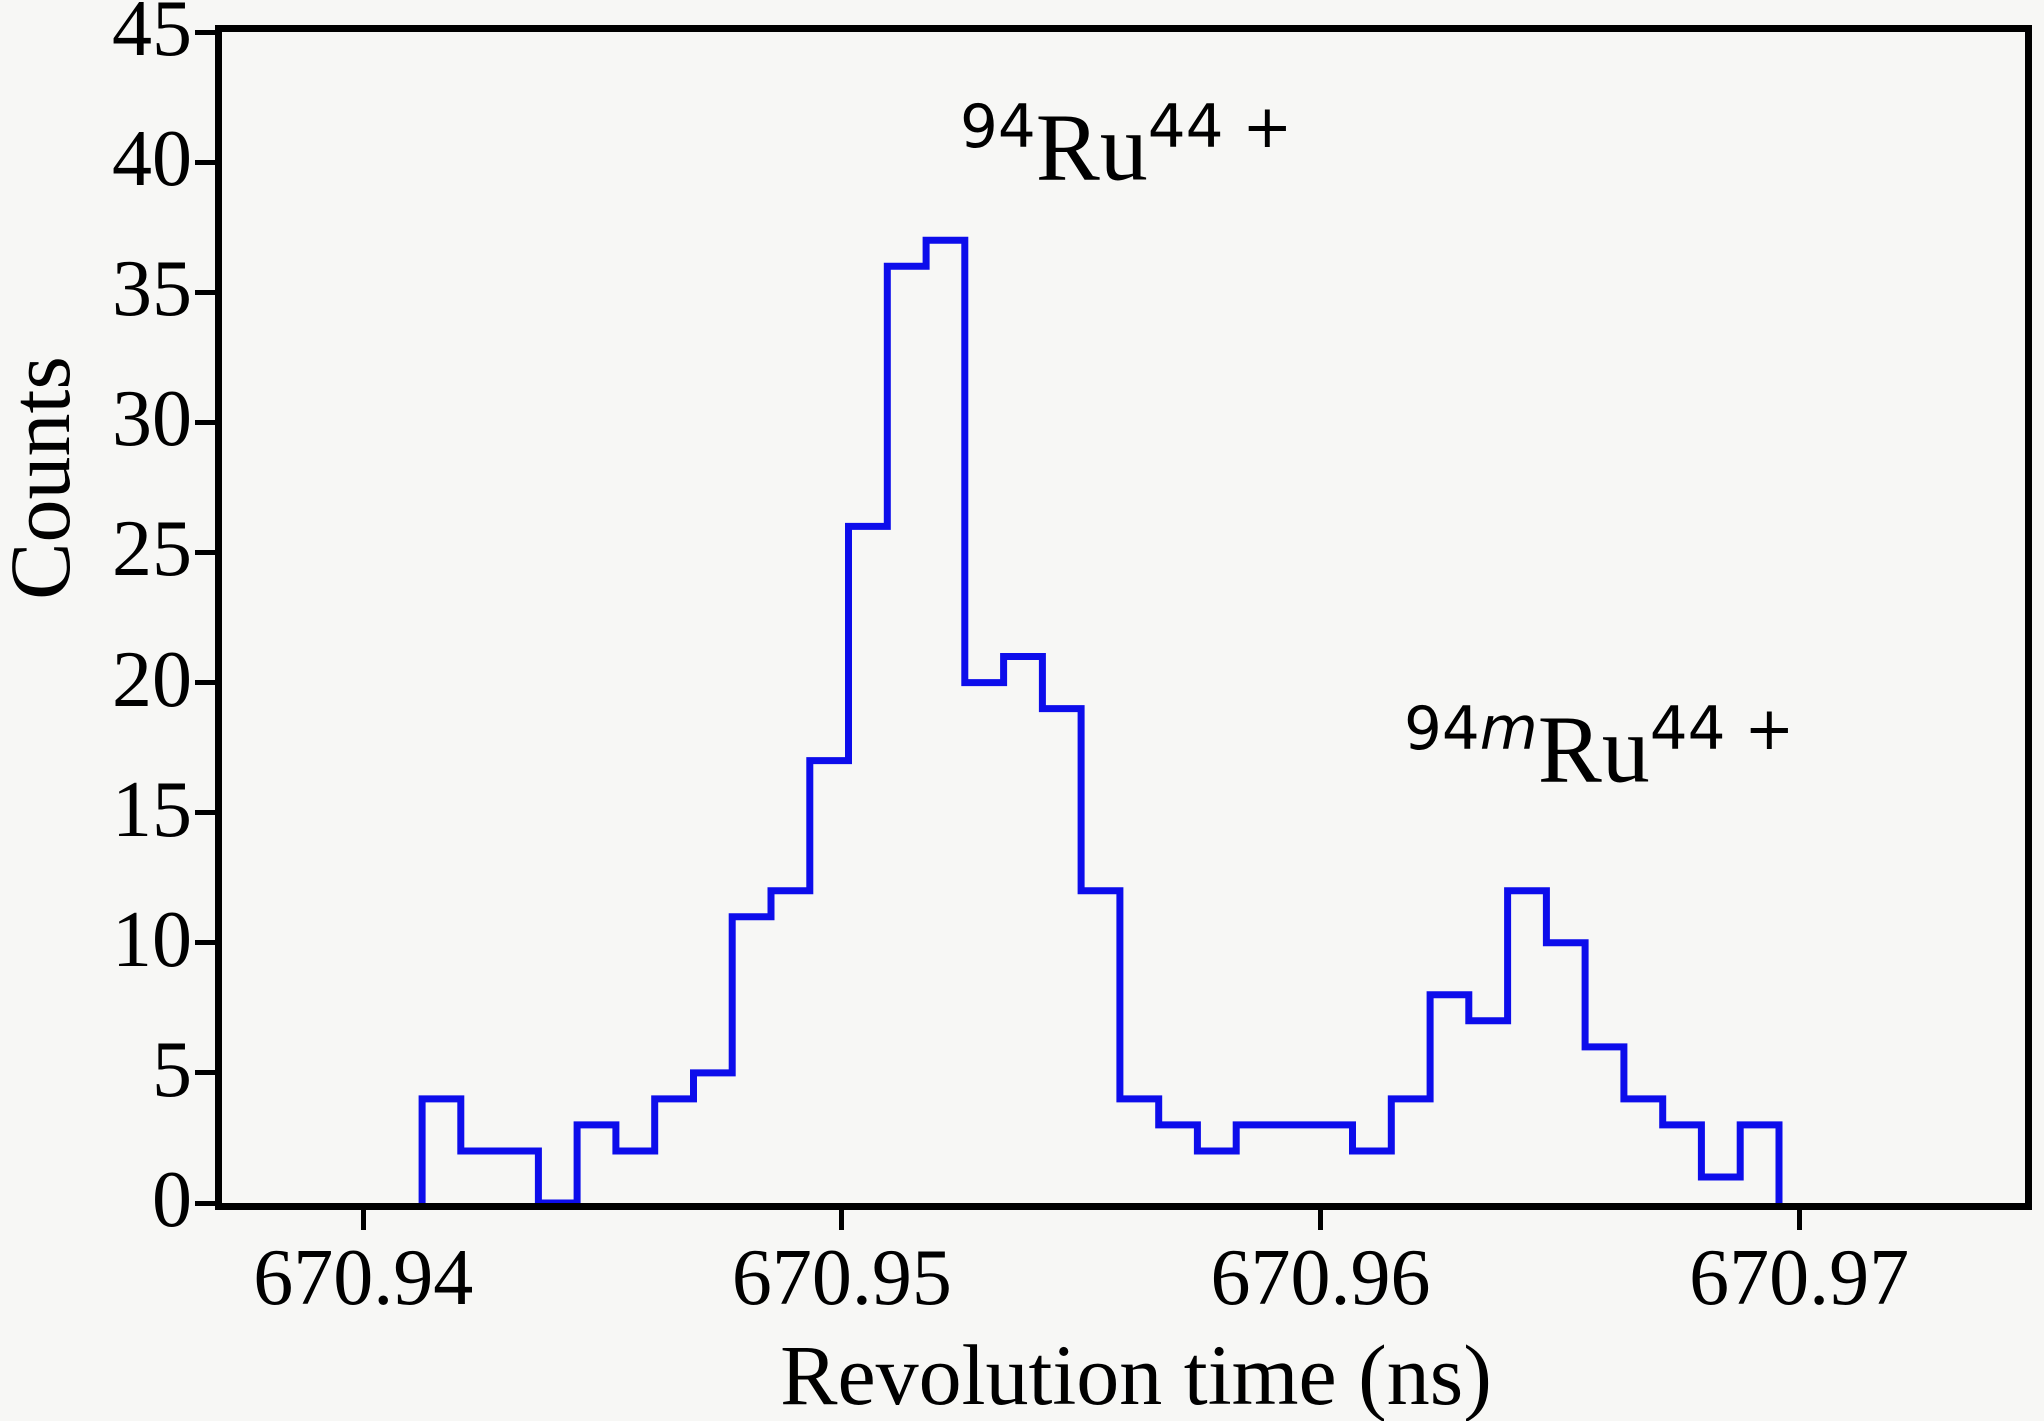  I want to click on ru94m-mass-superscript: 94, so click(1442, 729).